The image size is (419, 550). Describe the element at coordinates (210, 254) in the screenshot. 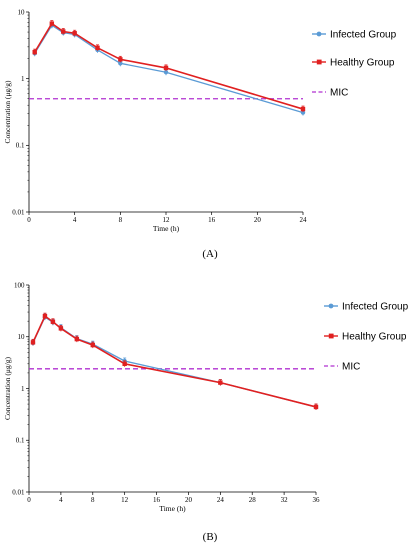

I see `panel-label: (A)` at that location.